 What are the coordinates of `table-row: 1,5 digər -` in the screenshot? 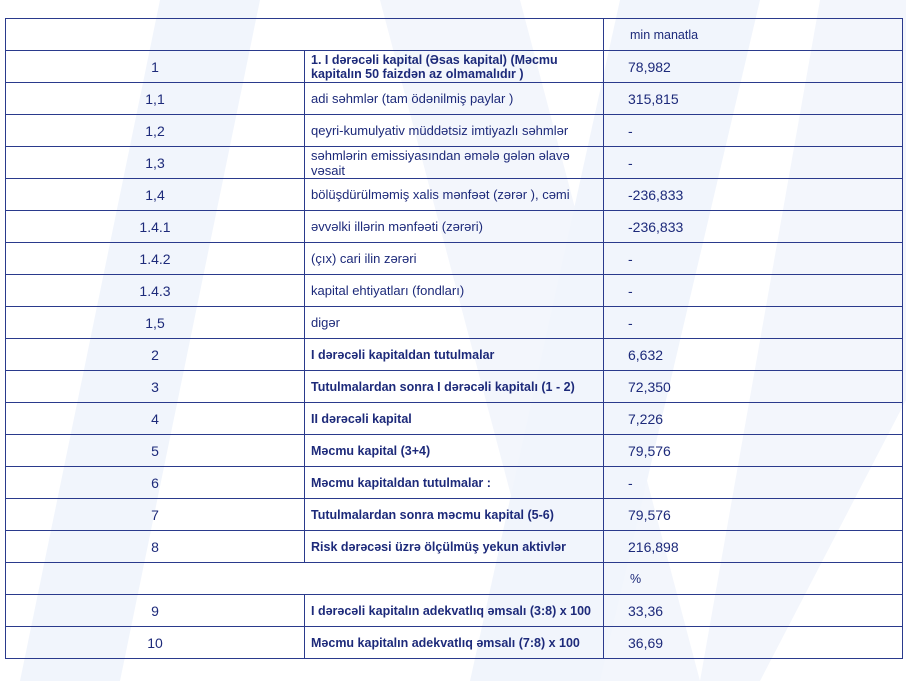 It's located at (454, 322).